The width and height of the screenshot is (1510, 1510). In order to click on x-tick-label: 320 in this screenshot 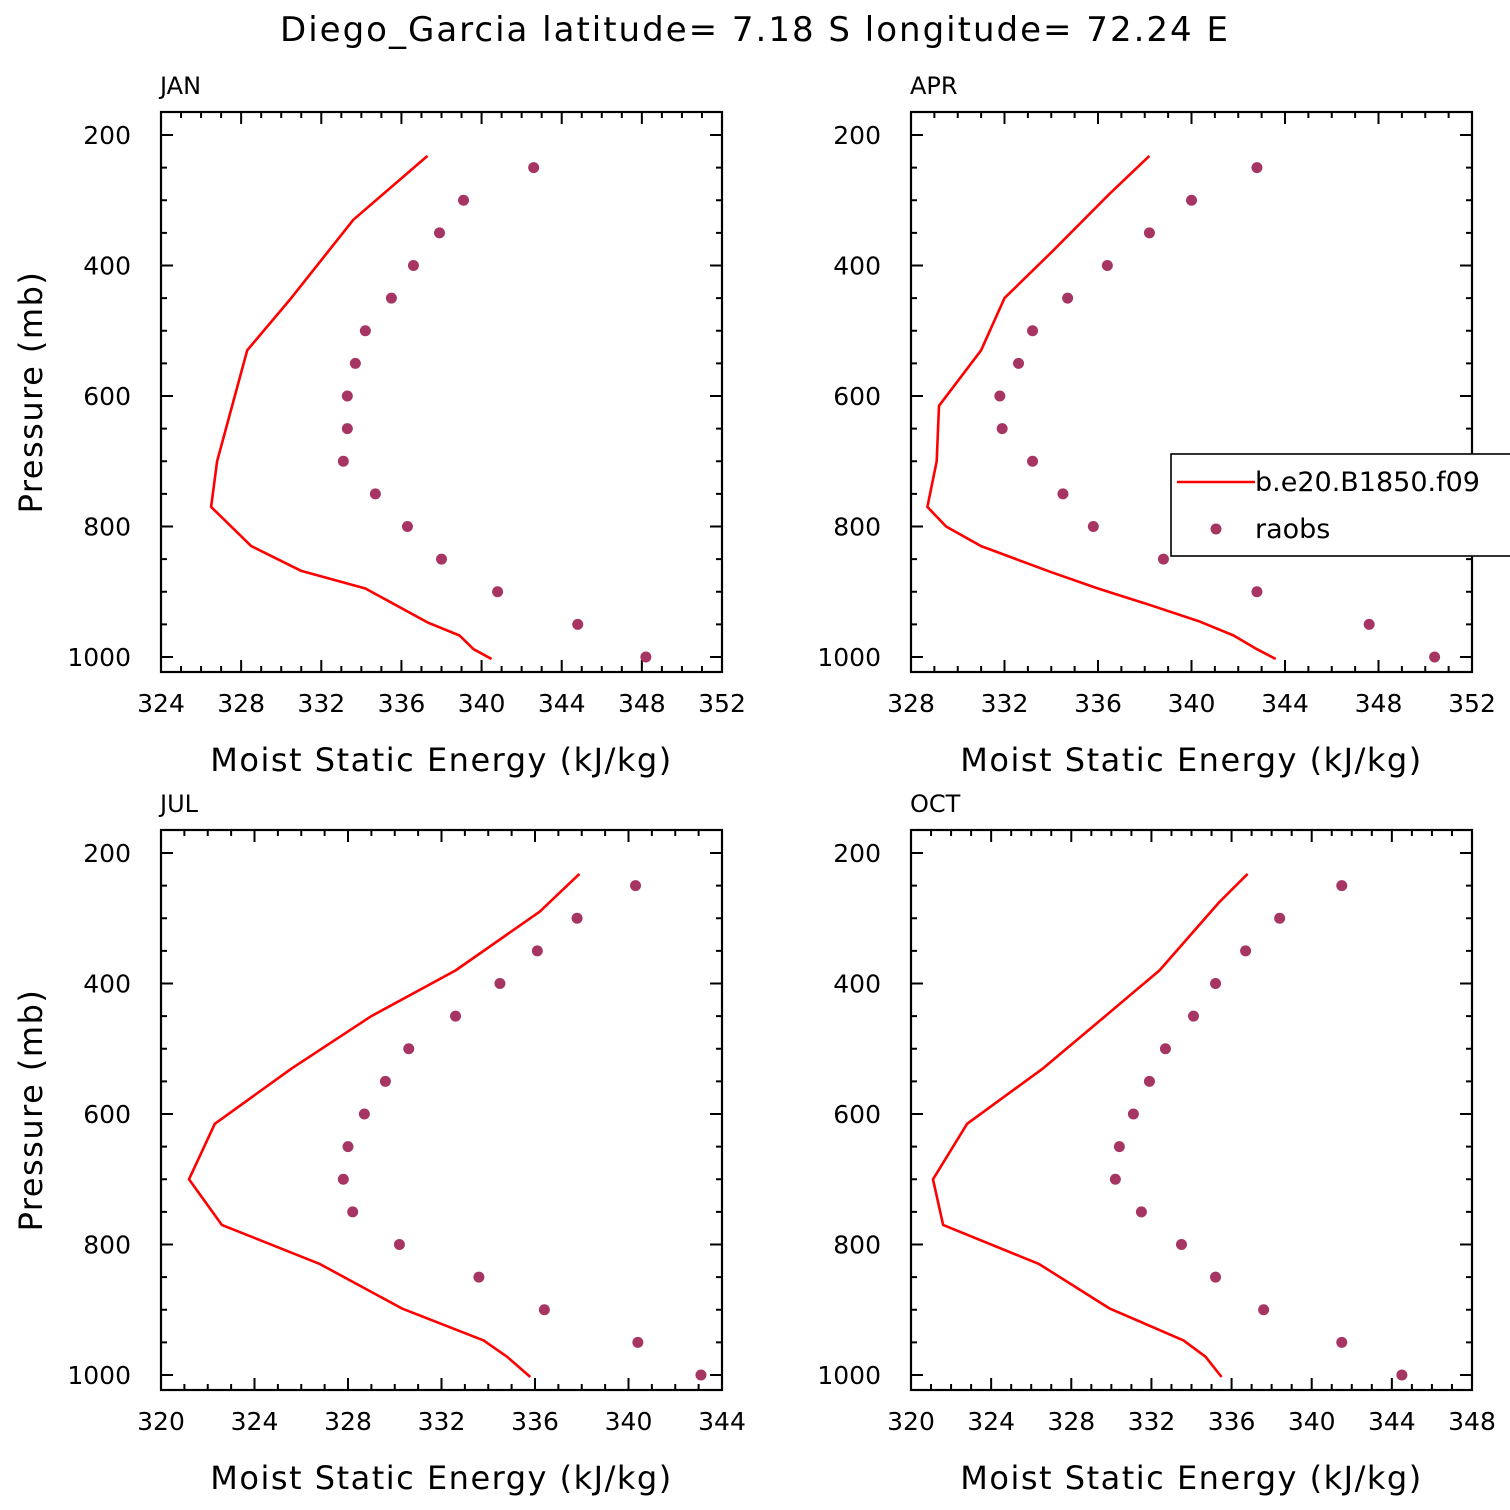, I will do `click(161, 1421)`.